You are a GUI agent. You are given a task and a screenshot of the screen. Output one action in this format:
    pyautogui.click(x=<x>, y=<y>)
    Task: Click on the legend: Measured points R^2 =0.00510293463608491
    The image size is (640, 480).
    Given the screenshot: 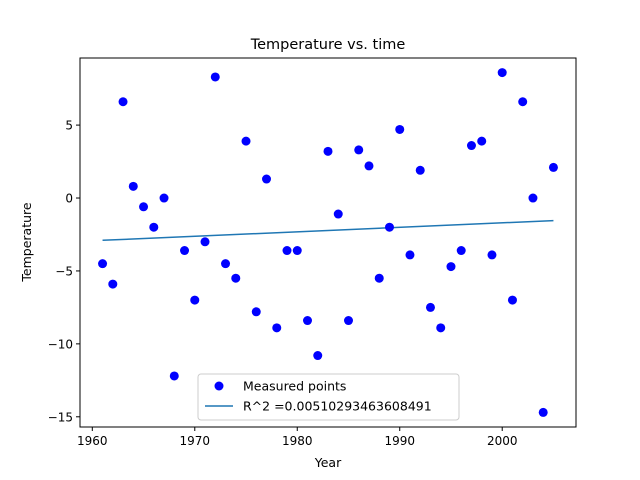 What is the action you would take?
    pyautogui.click(x=328, y=397)
    